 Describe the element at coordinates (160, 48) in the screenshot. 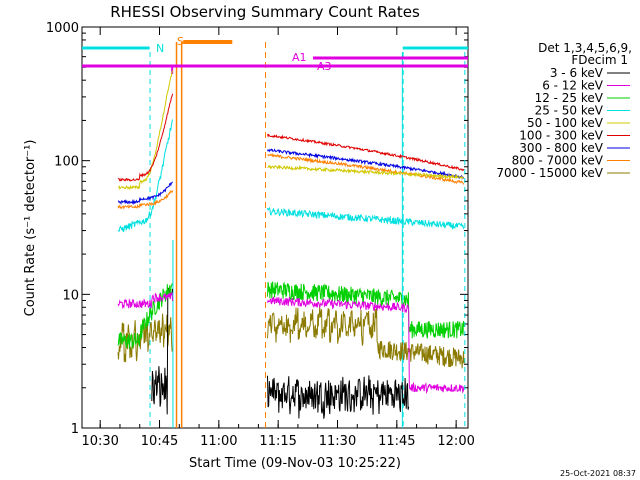

I see `annotation-n: N` at that location.